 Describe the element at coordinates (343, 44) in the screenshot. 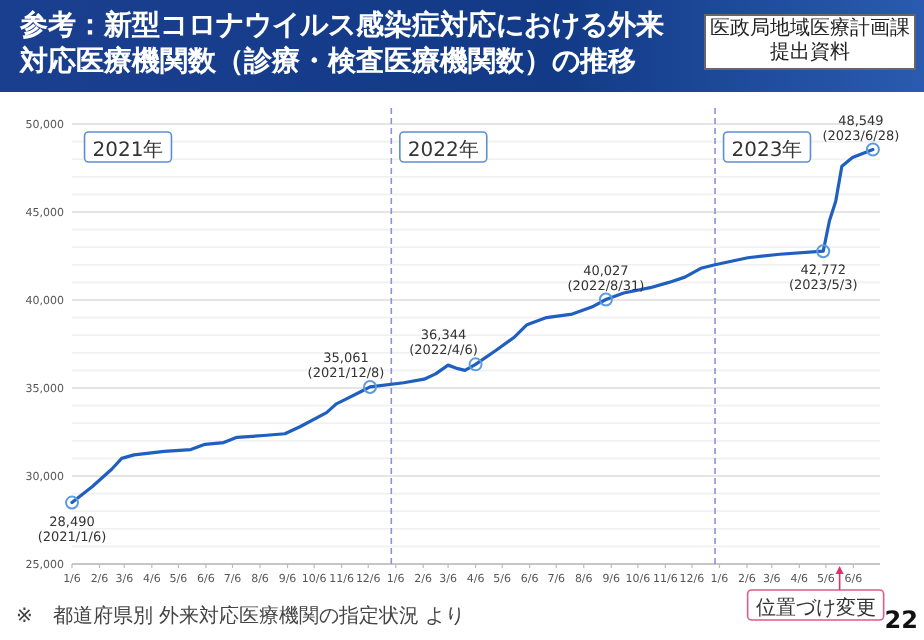

I see `chart-title: 参考：新型コロナウイルス感染症対応における外来対応医療機関数（診療・検査医療機関数）の推移` at that location.